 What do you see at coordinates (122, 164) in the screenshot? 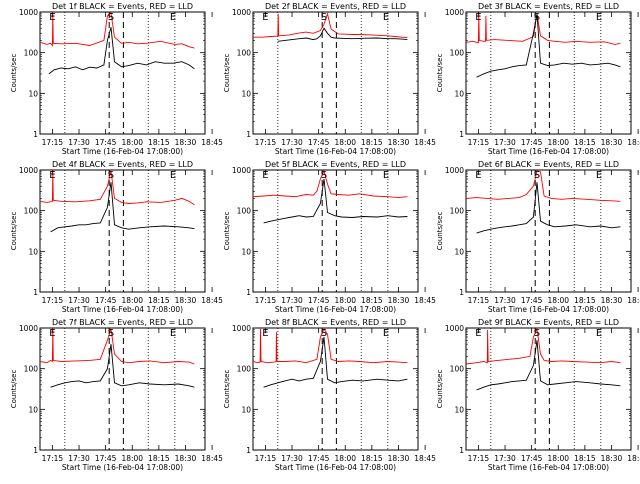
I see `chart-title: Det 4f BLACK = Events, RED = LLD` at bounding box center [122, 164].